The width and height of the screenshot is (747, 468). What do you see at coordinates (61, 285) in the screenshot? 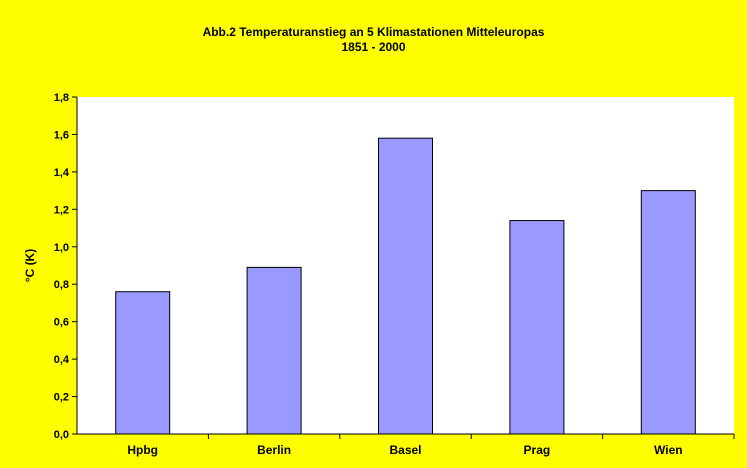
I see `y-tick-label: 0,8` at bounding box center [61, 285].